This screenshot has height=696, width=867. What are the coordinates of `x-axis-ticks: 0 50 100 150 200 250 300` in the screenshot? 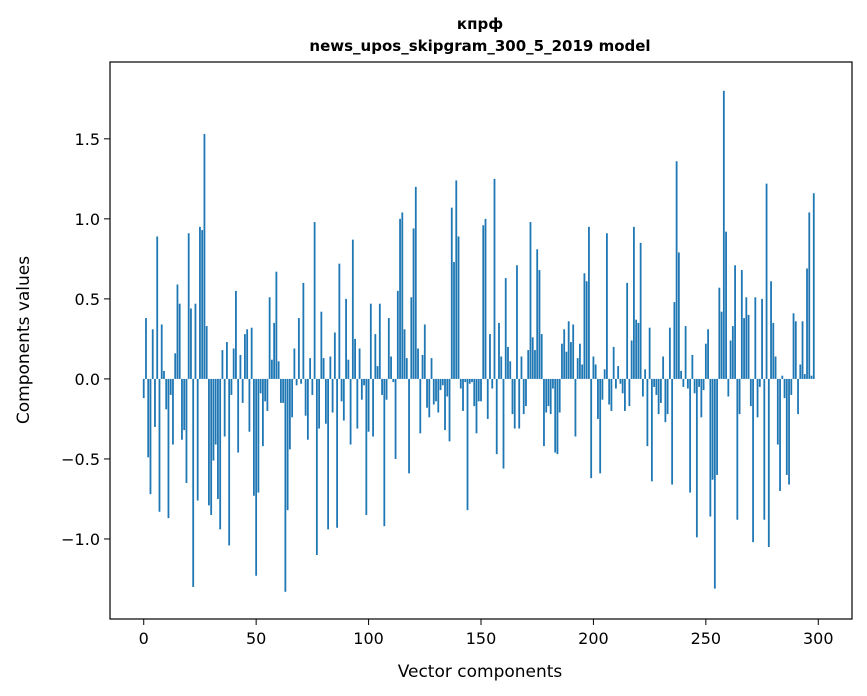 It's located at (486, 633).